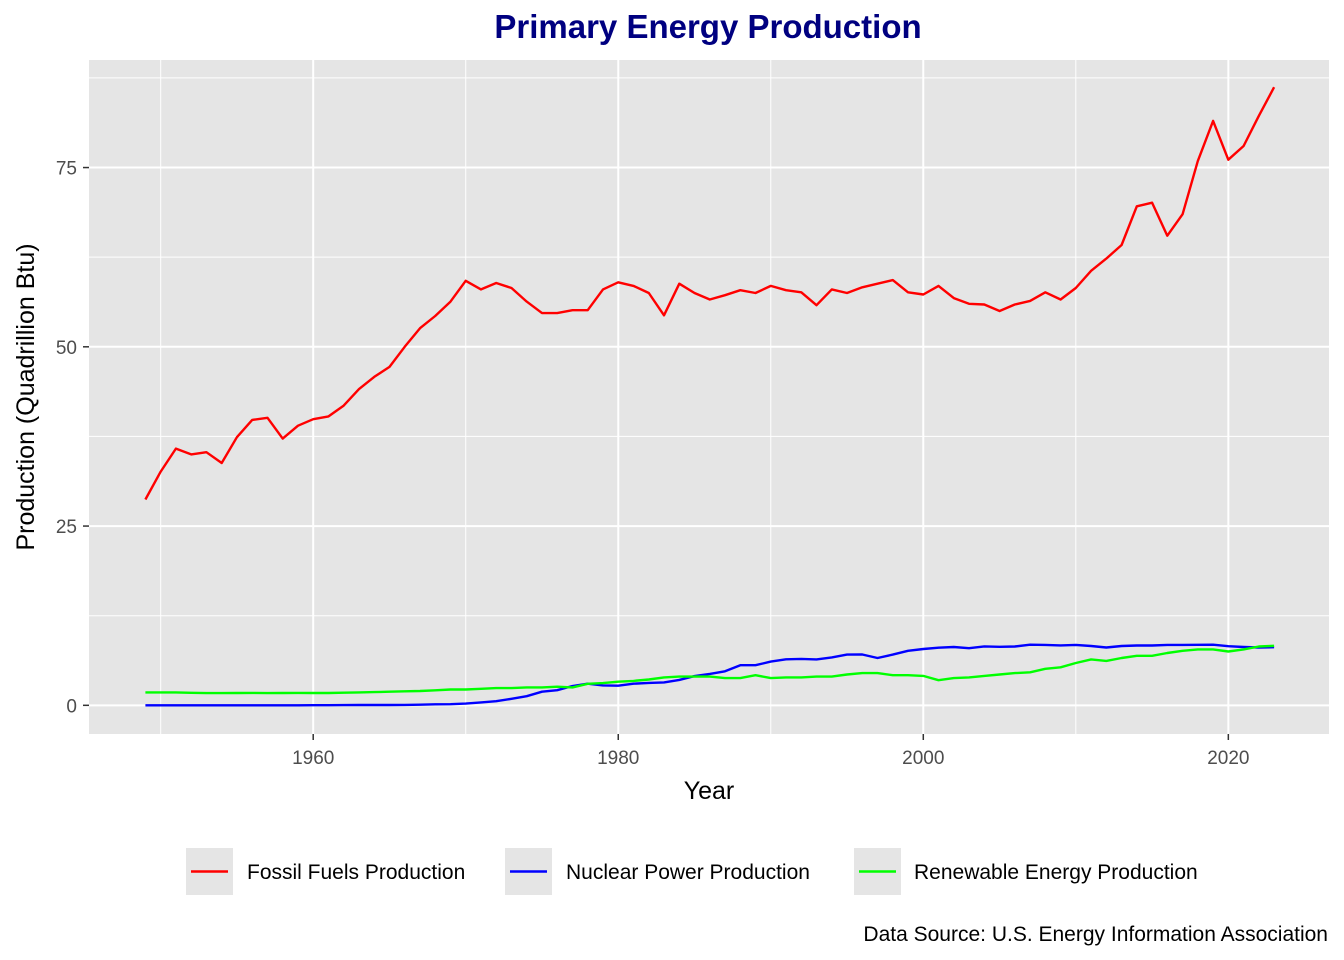 The width and height of the screenshot is (1344, 960). What do you see at coordinates (66, 527) in the screenshot?
I see `y-tick-label: 25` at bounding box center [66, 527].